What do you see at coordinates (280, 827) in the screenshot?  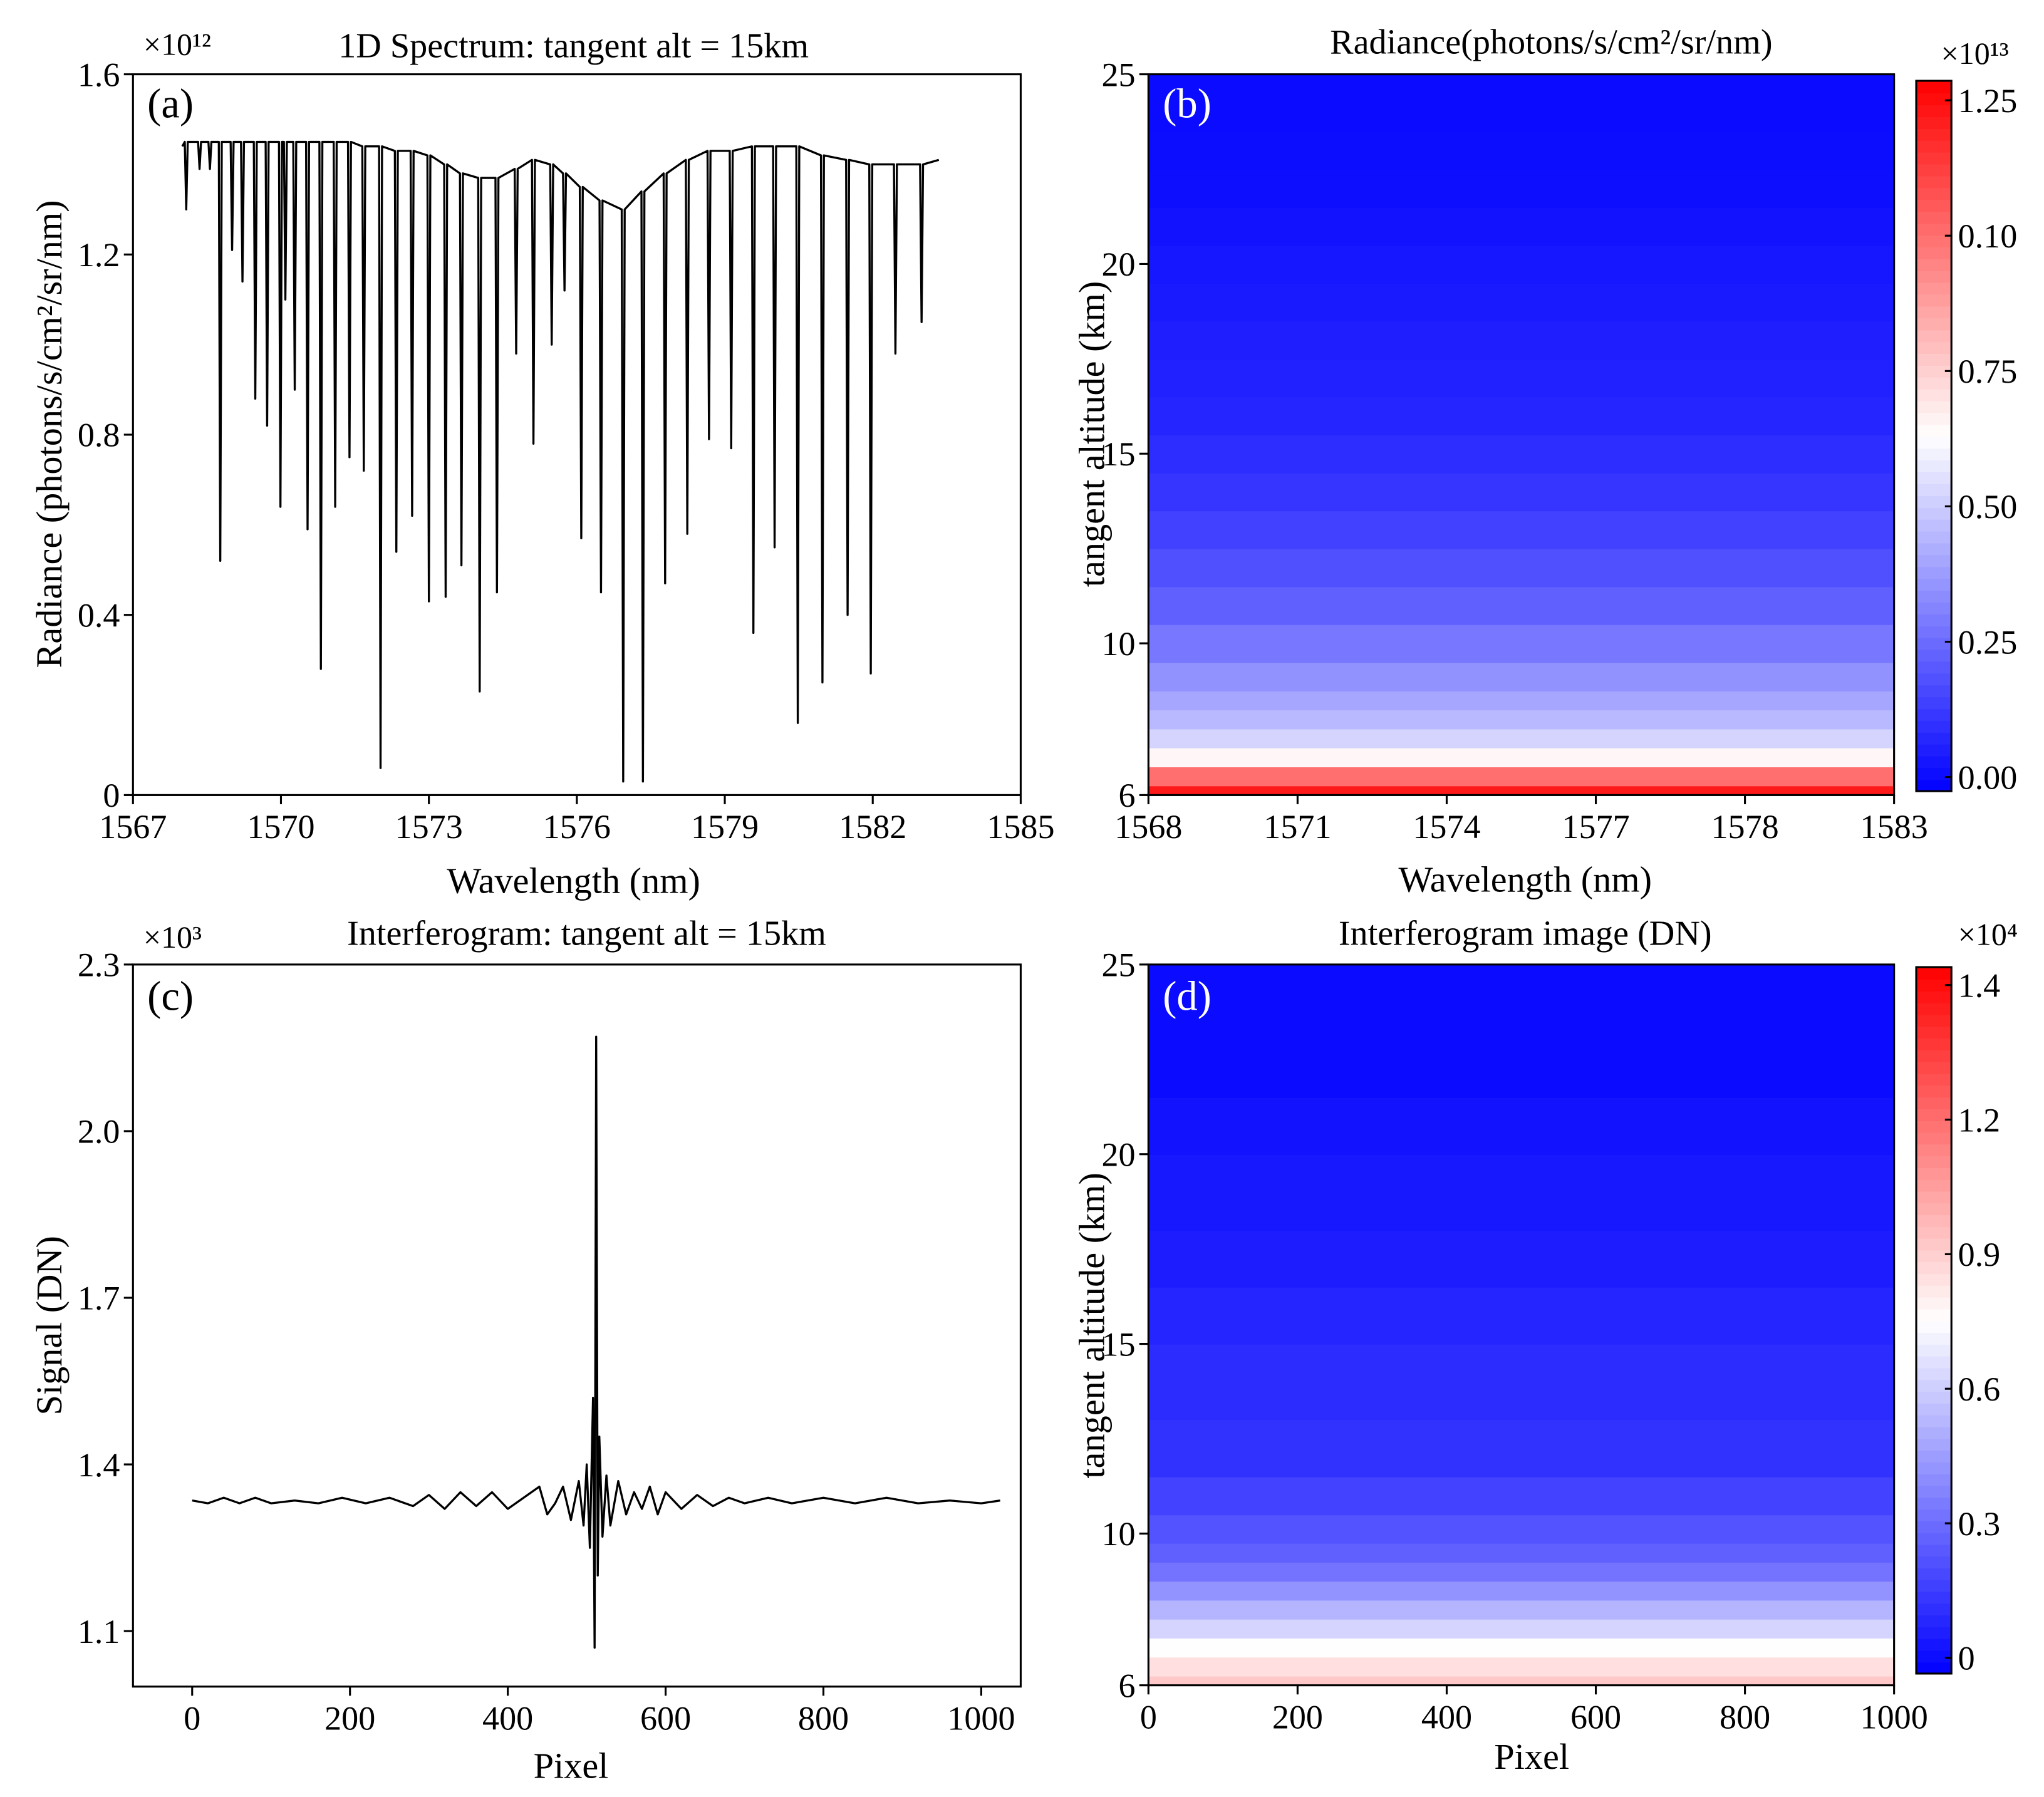 I see `x-tick-label: 1570` at bounding box center [280, 827].